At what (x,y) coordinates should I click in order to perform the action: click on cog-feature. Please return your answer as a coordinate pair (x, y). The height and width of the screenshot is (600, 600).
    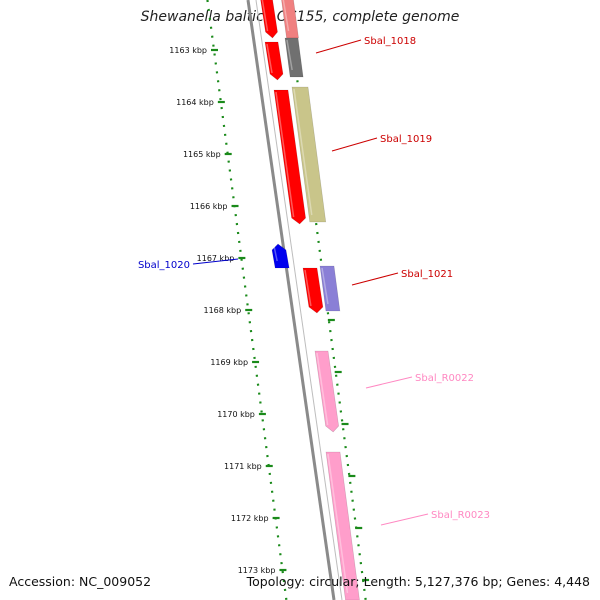
    Looking at the image, I should click on (290, 19).